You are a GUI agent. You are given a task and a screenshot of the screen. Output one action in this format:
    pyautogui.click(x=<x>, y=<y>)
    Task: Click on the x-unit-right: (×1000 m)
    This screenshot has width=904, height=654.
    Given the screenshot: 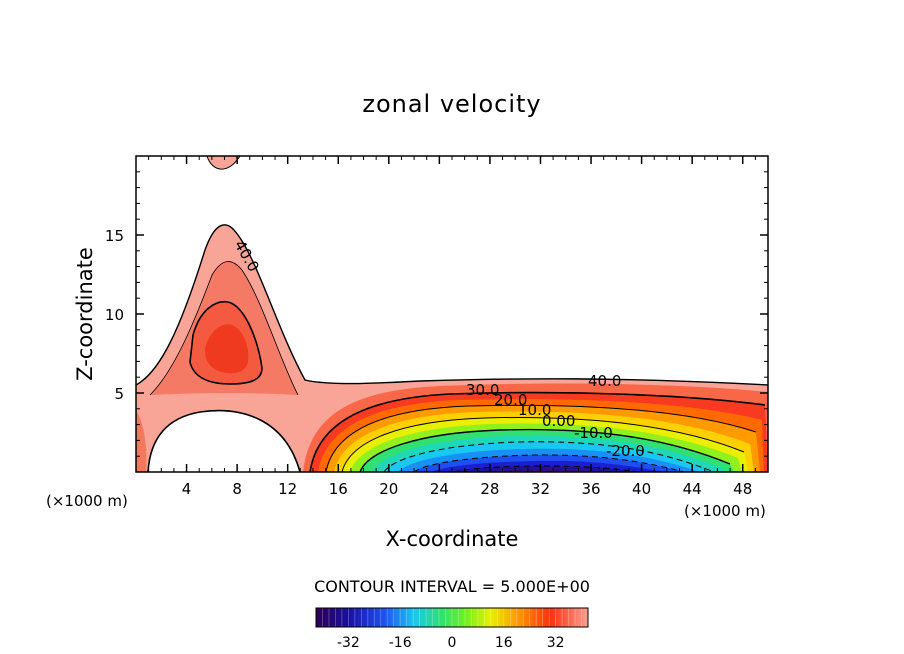 What is the action you would take?
    pyautogui.click(x=725, y=511)
    